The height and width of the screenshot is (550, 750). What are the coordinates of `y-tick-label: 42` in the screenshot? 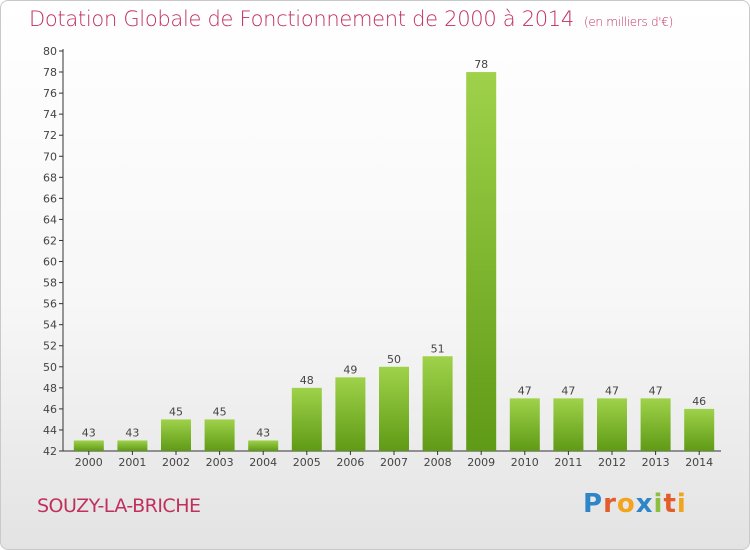 It's located at (50, 451).